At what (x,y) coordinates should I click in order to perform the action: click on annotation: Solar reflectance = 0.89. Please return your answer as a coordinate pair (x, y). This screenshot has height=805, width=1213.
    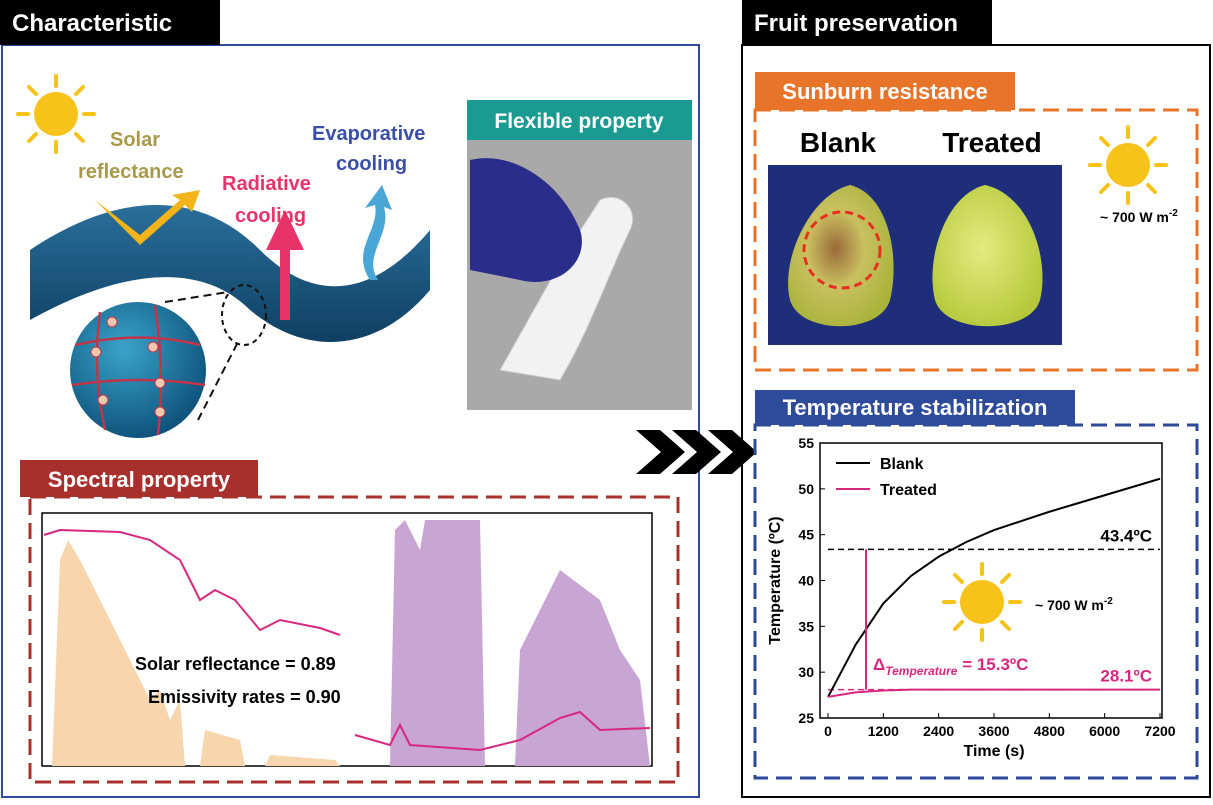
    Looking at the image, I should click on (235, 664).